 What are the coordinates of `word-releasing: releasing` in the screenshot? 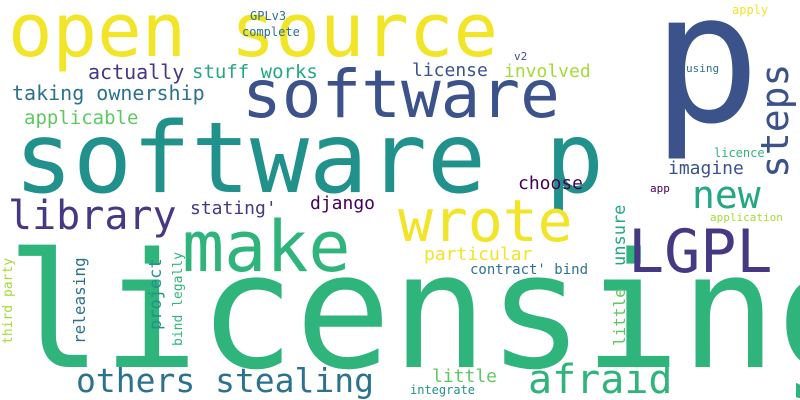 It's located at (79, 300).